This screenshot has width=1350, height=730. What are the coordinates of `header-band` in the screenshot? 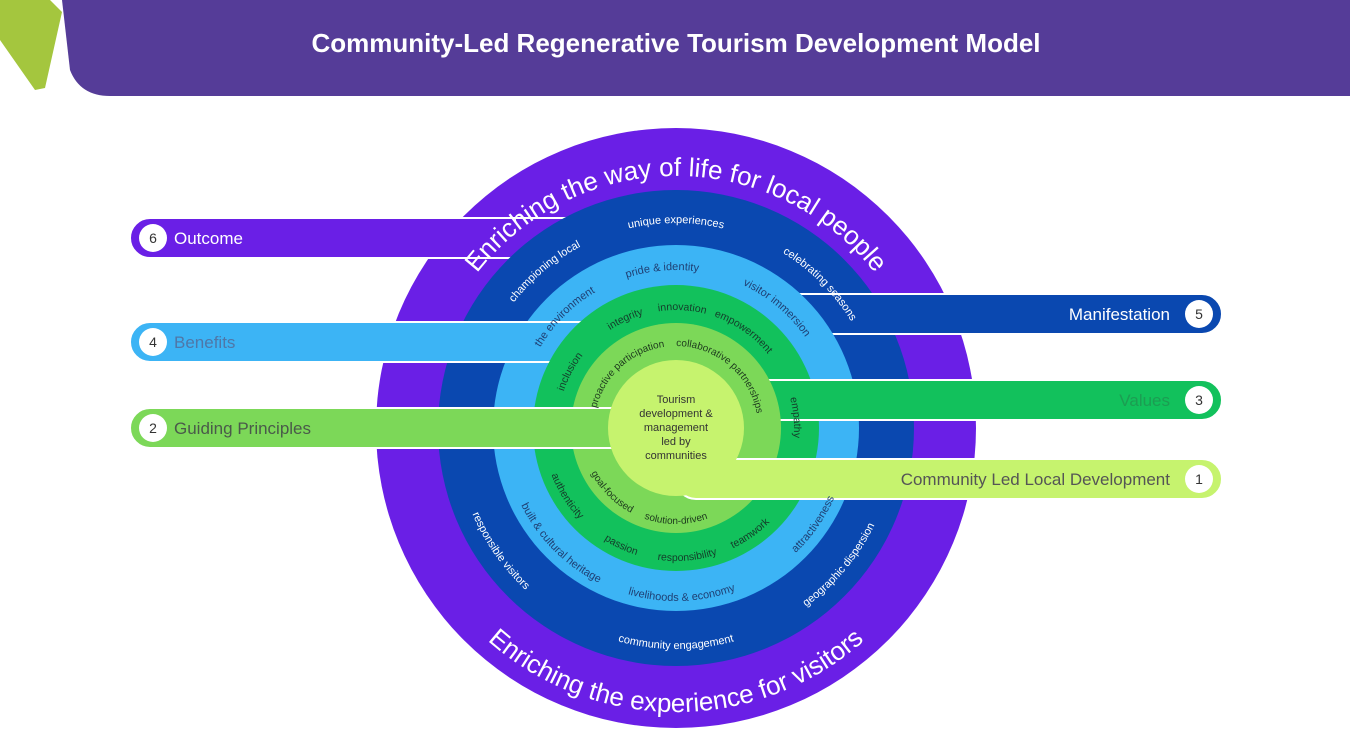 It's located at (706, 48).